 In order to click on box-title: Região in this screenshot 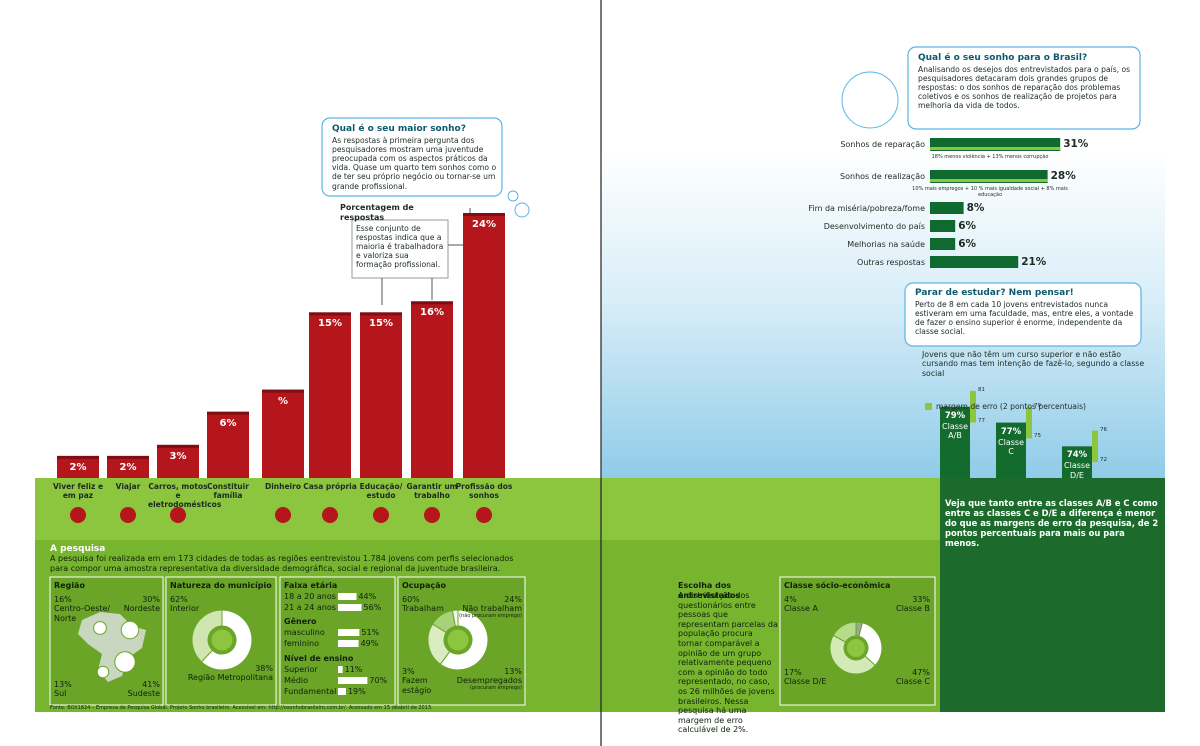, I will do `click(69, 585)`.